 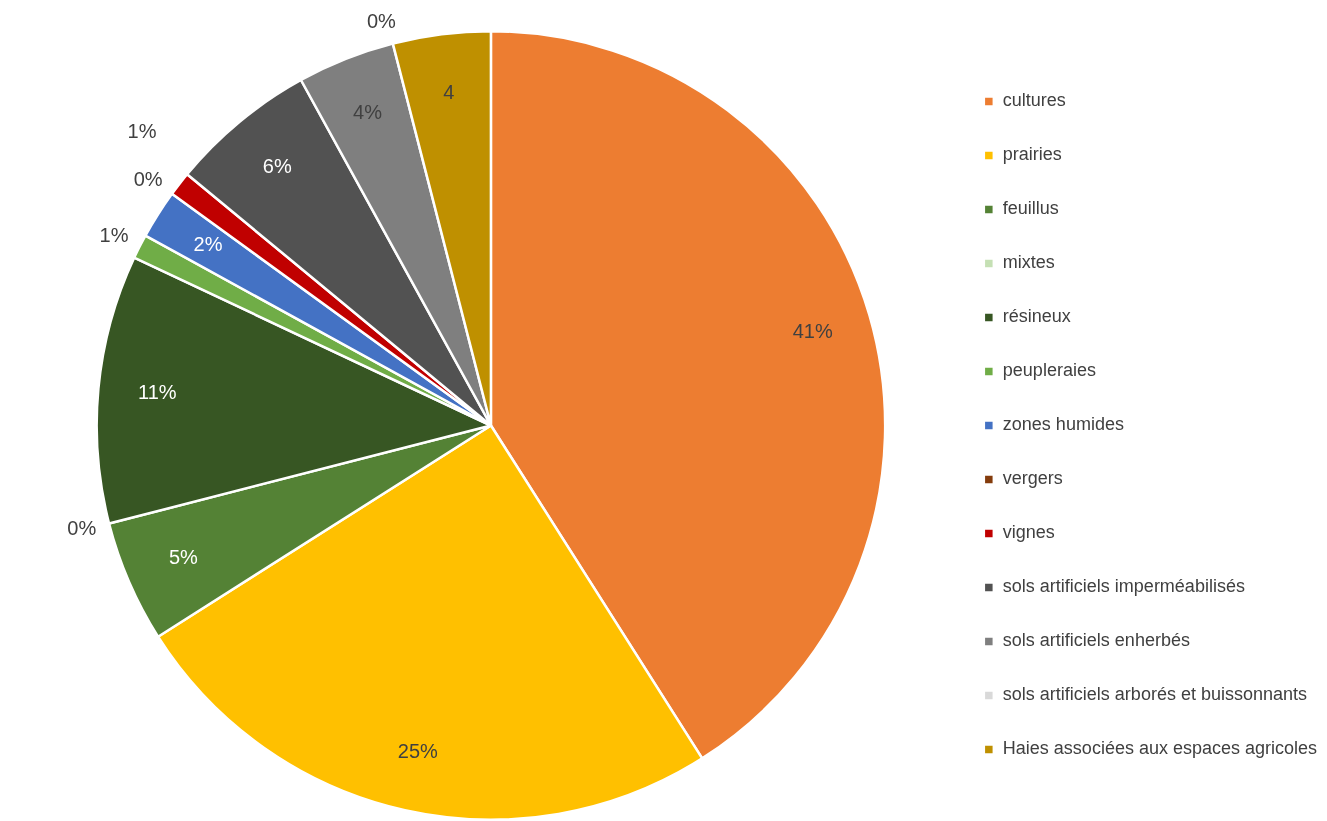 What do you see at coordinates (157, 392) in the screenshot?
I see `data-label: 11%` at bounding box center [157, 392].